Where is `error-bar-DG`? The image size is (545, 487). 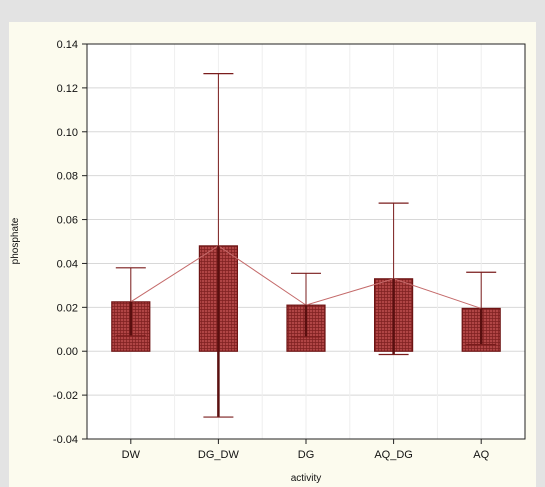 error-bar-DG is located at coordinates (306, 305).